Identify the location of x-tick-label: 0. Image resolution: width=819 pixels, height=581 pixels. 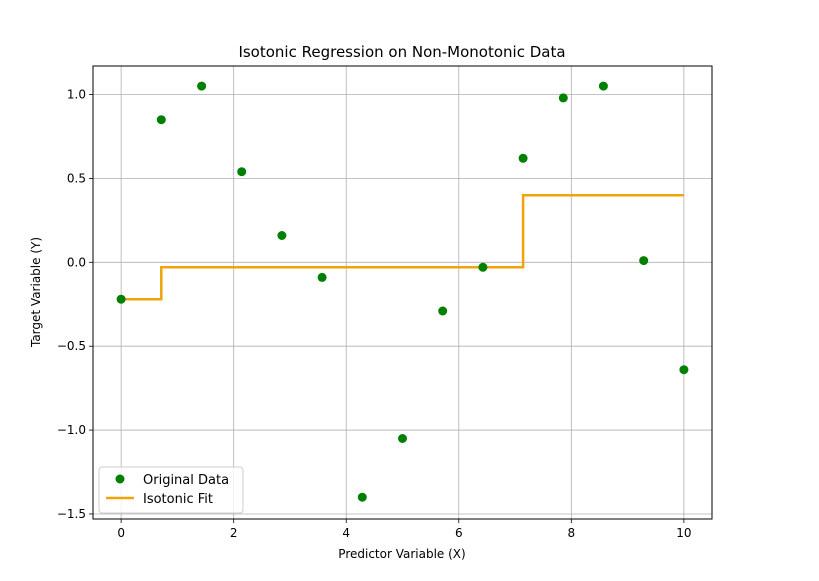
(121, 533).